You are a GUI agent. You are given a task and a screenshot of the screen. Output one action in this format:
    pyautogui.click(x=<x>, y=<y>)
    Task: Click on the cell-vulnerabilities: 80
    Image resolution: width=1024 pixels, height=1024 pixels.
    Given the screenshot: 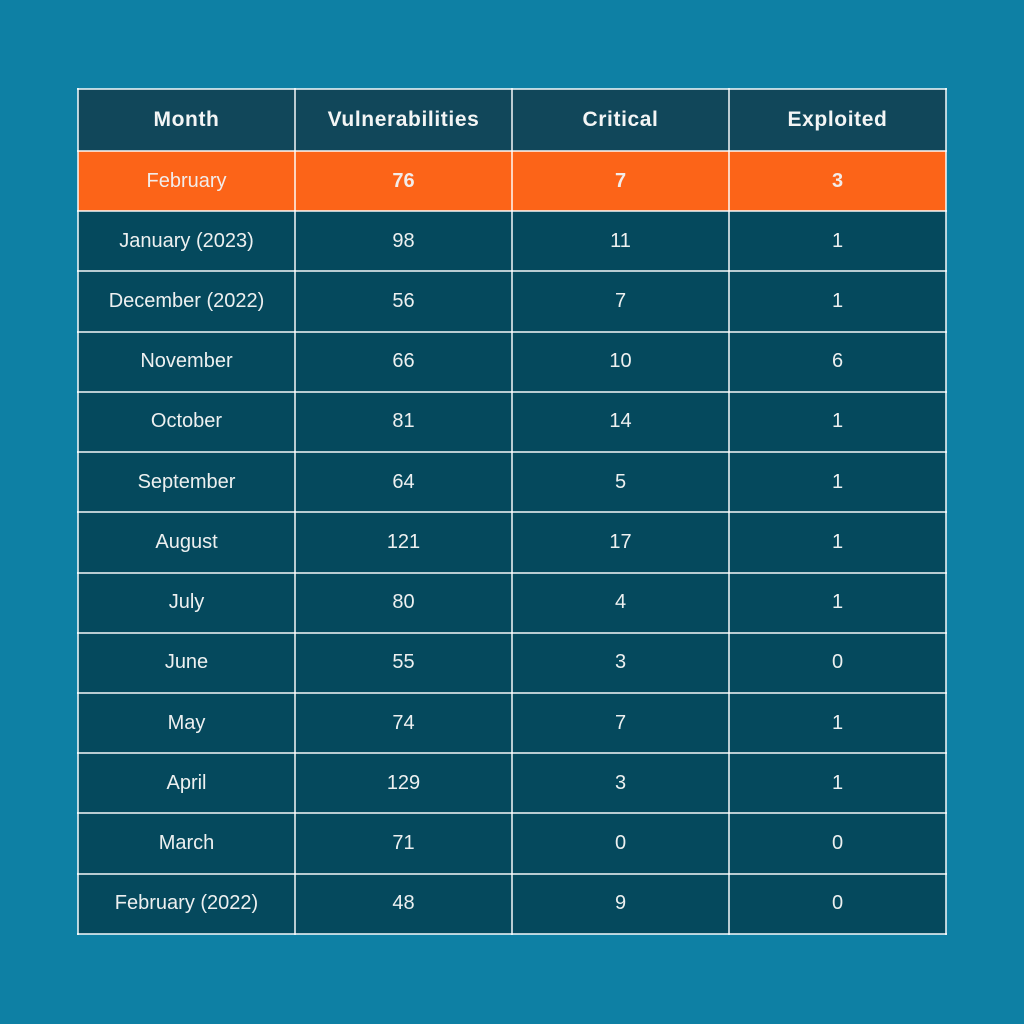 What is the action you would take?
    pyautogui.click(x=403, y=602)
    